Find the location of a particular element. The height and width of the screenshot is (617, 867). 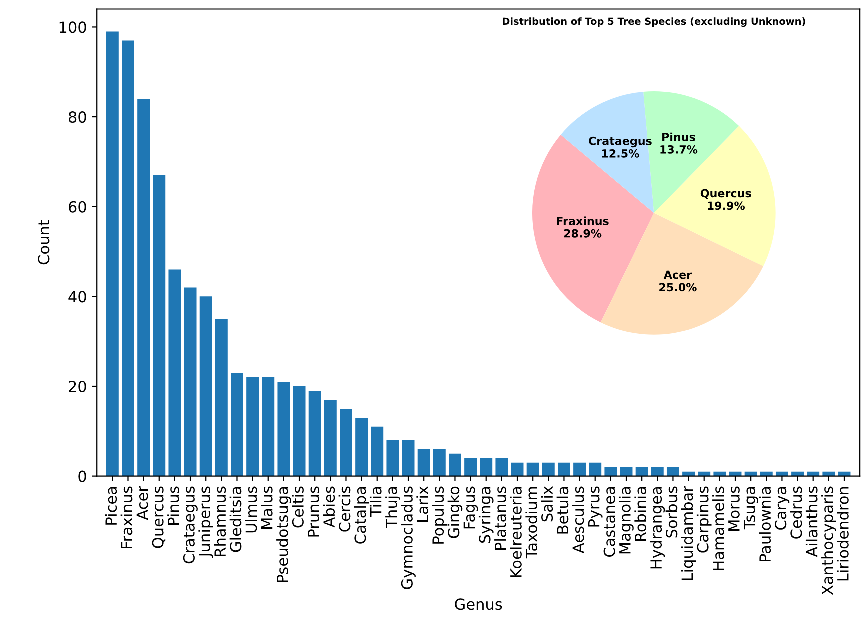

x-tick-label: Cedrus is located at coordinates (796, 512).